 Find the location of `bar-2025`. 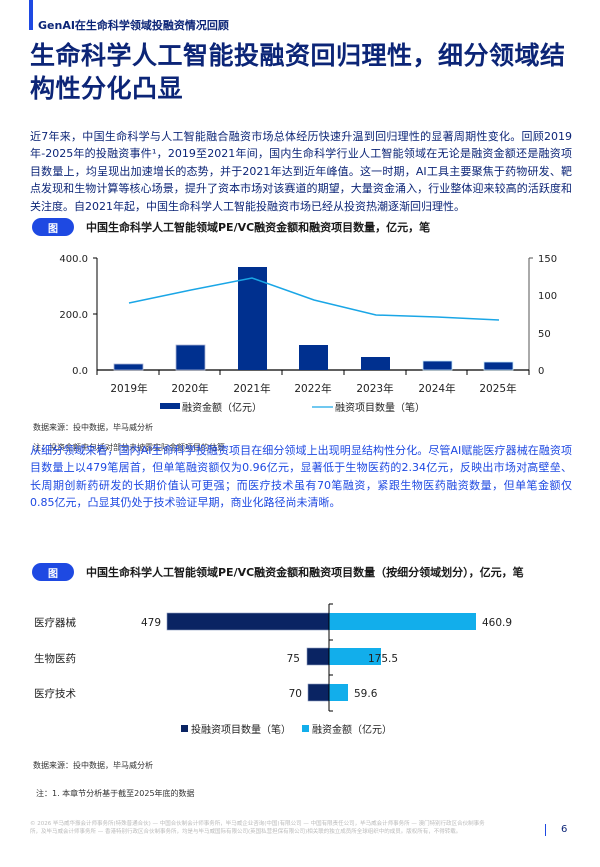

bar-2025 is located at coordinates (498, 366).